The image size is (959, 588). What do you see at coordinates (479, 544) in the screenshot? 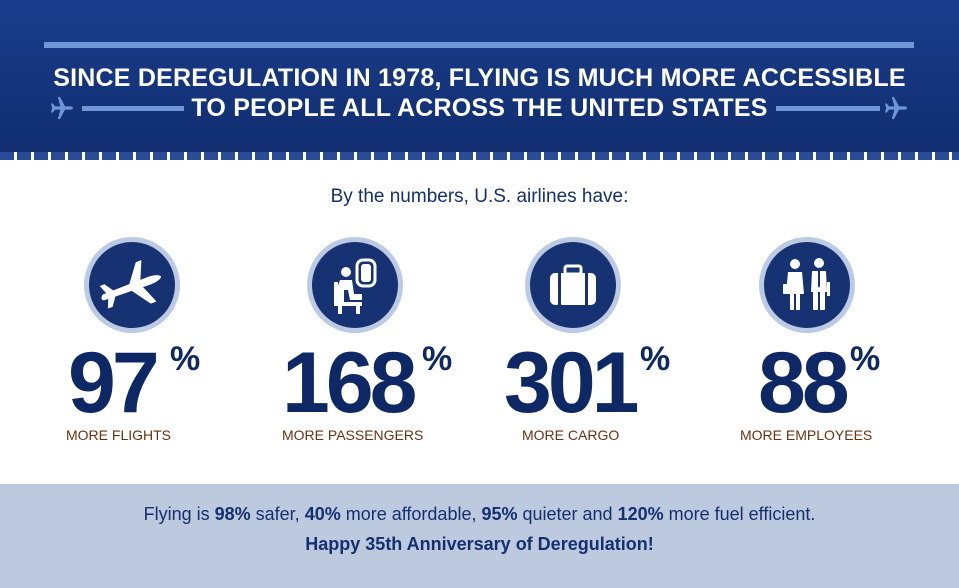
I see `footer-anniversary: Happy 35th Anniversary of Deregulation!` at bounding box center [479, 544].